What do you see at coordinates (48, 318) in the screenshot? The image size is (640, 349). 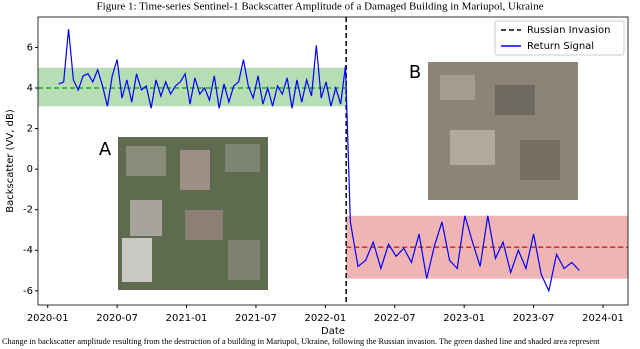 I see `x-tick-label: 2020-01` at bounding box center [48, 318].